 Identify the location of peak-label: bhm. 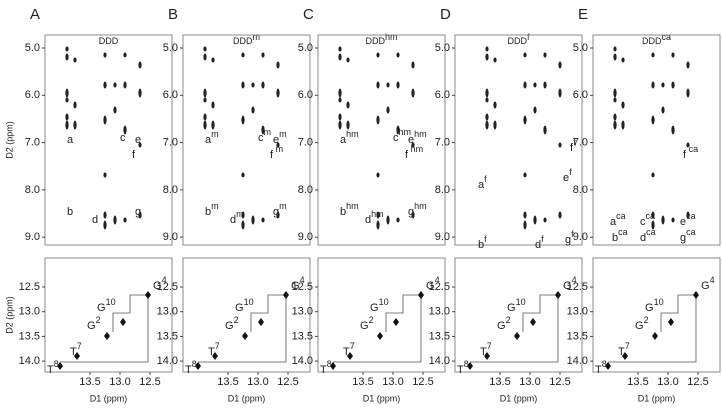
(349, 209).